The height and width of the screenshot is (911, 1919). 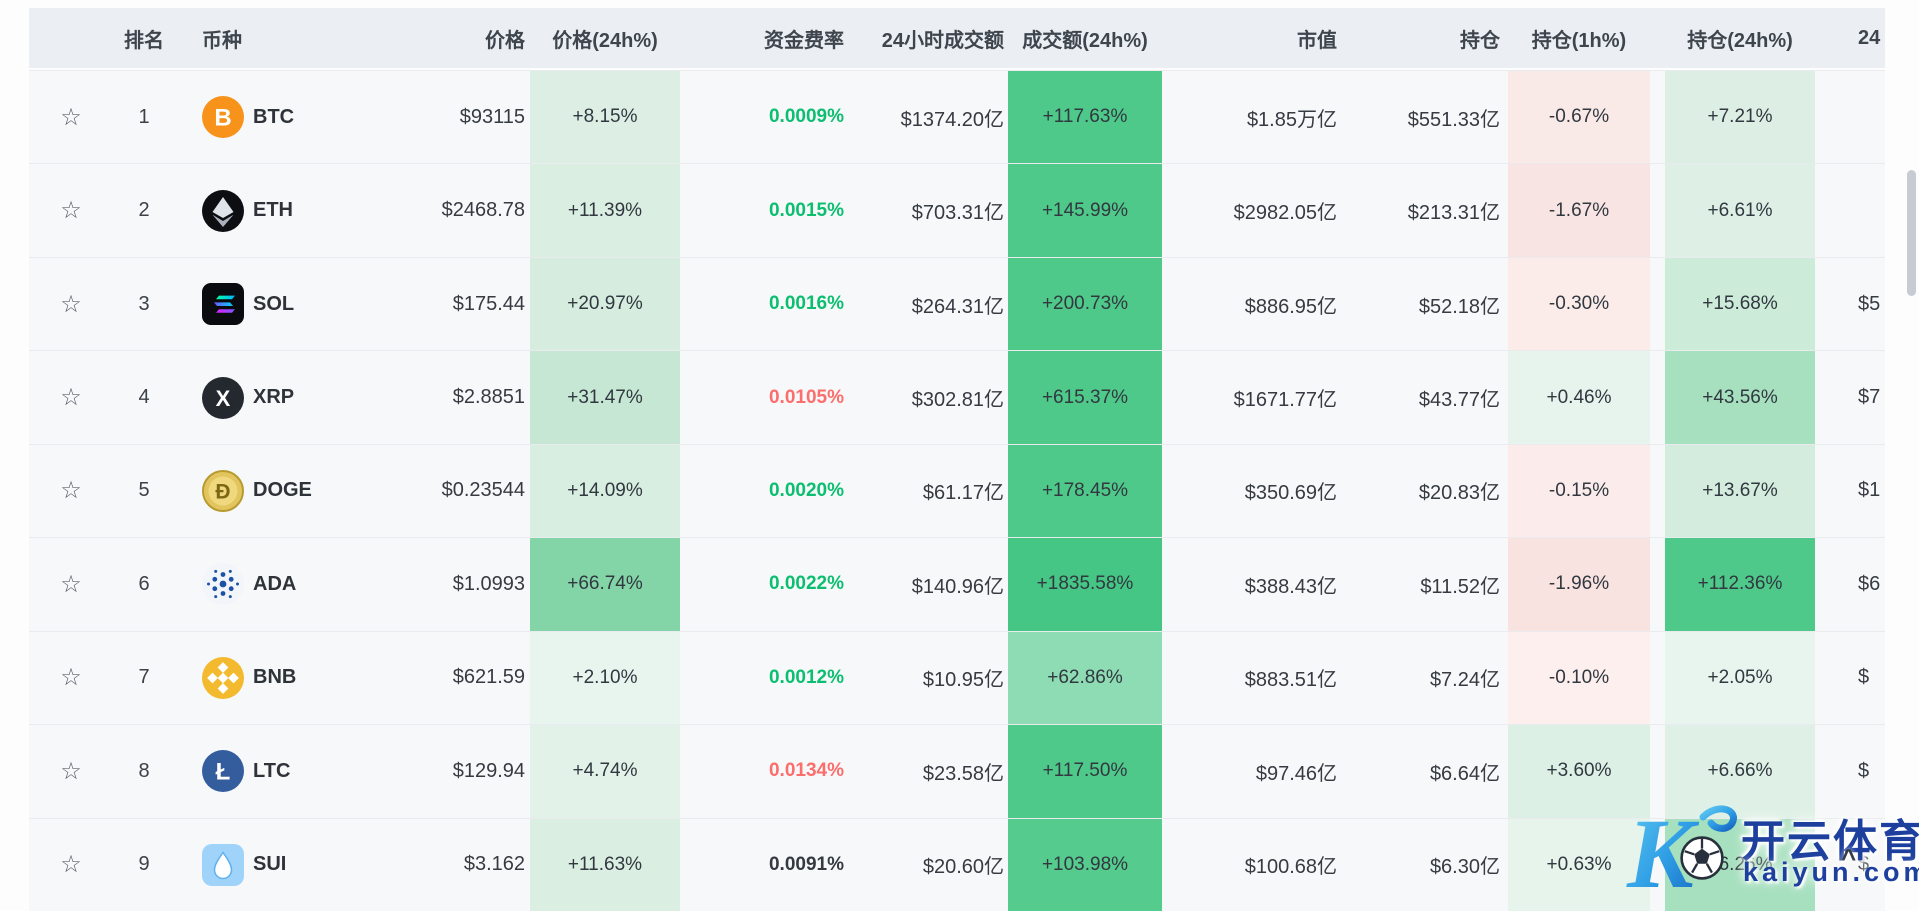 I want to click on rank-cell: 9, so click(x=144, y=864).